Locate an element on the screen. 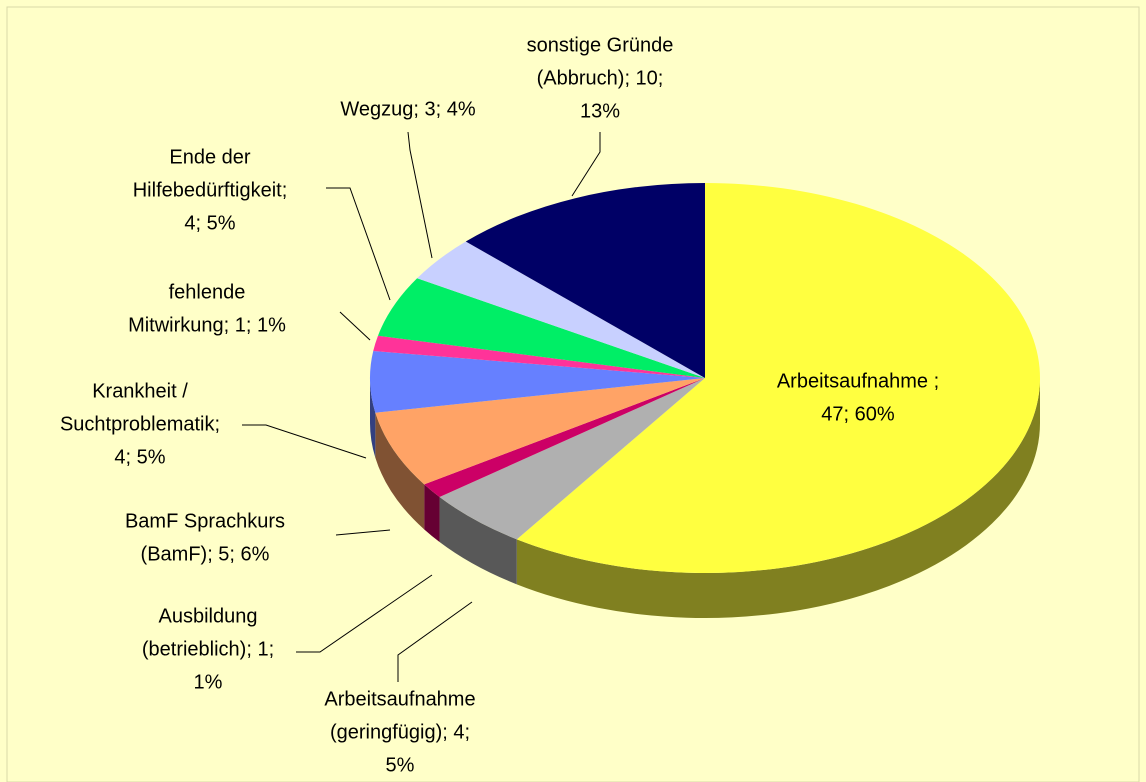  data-label: Ende der is located at coordinates (210, 157).